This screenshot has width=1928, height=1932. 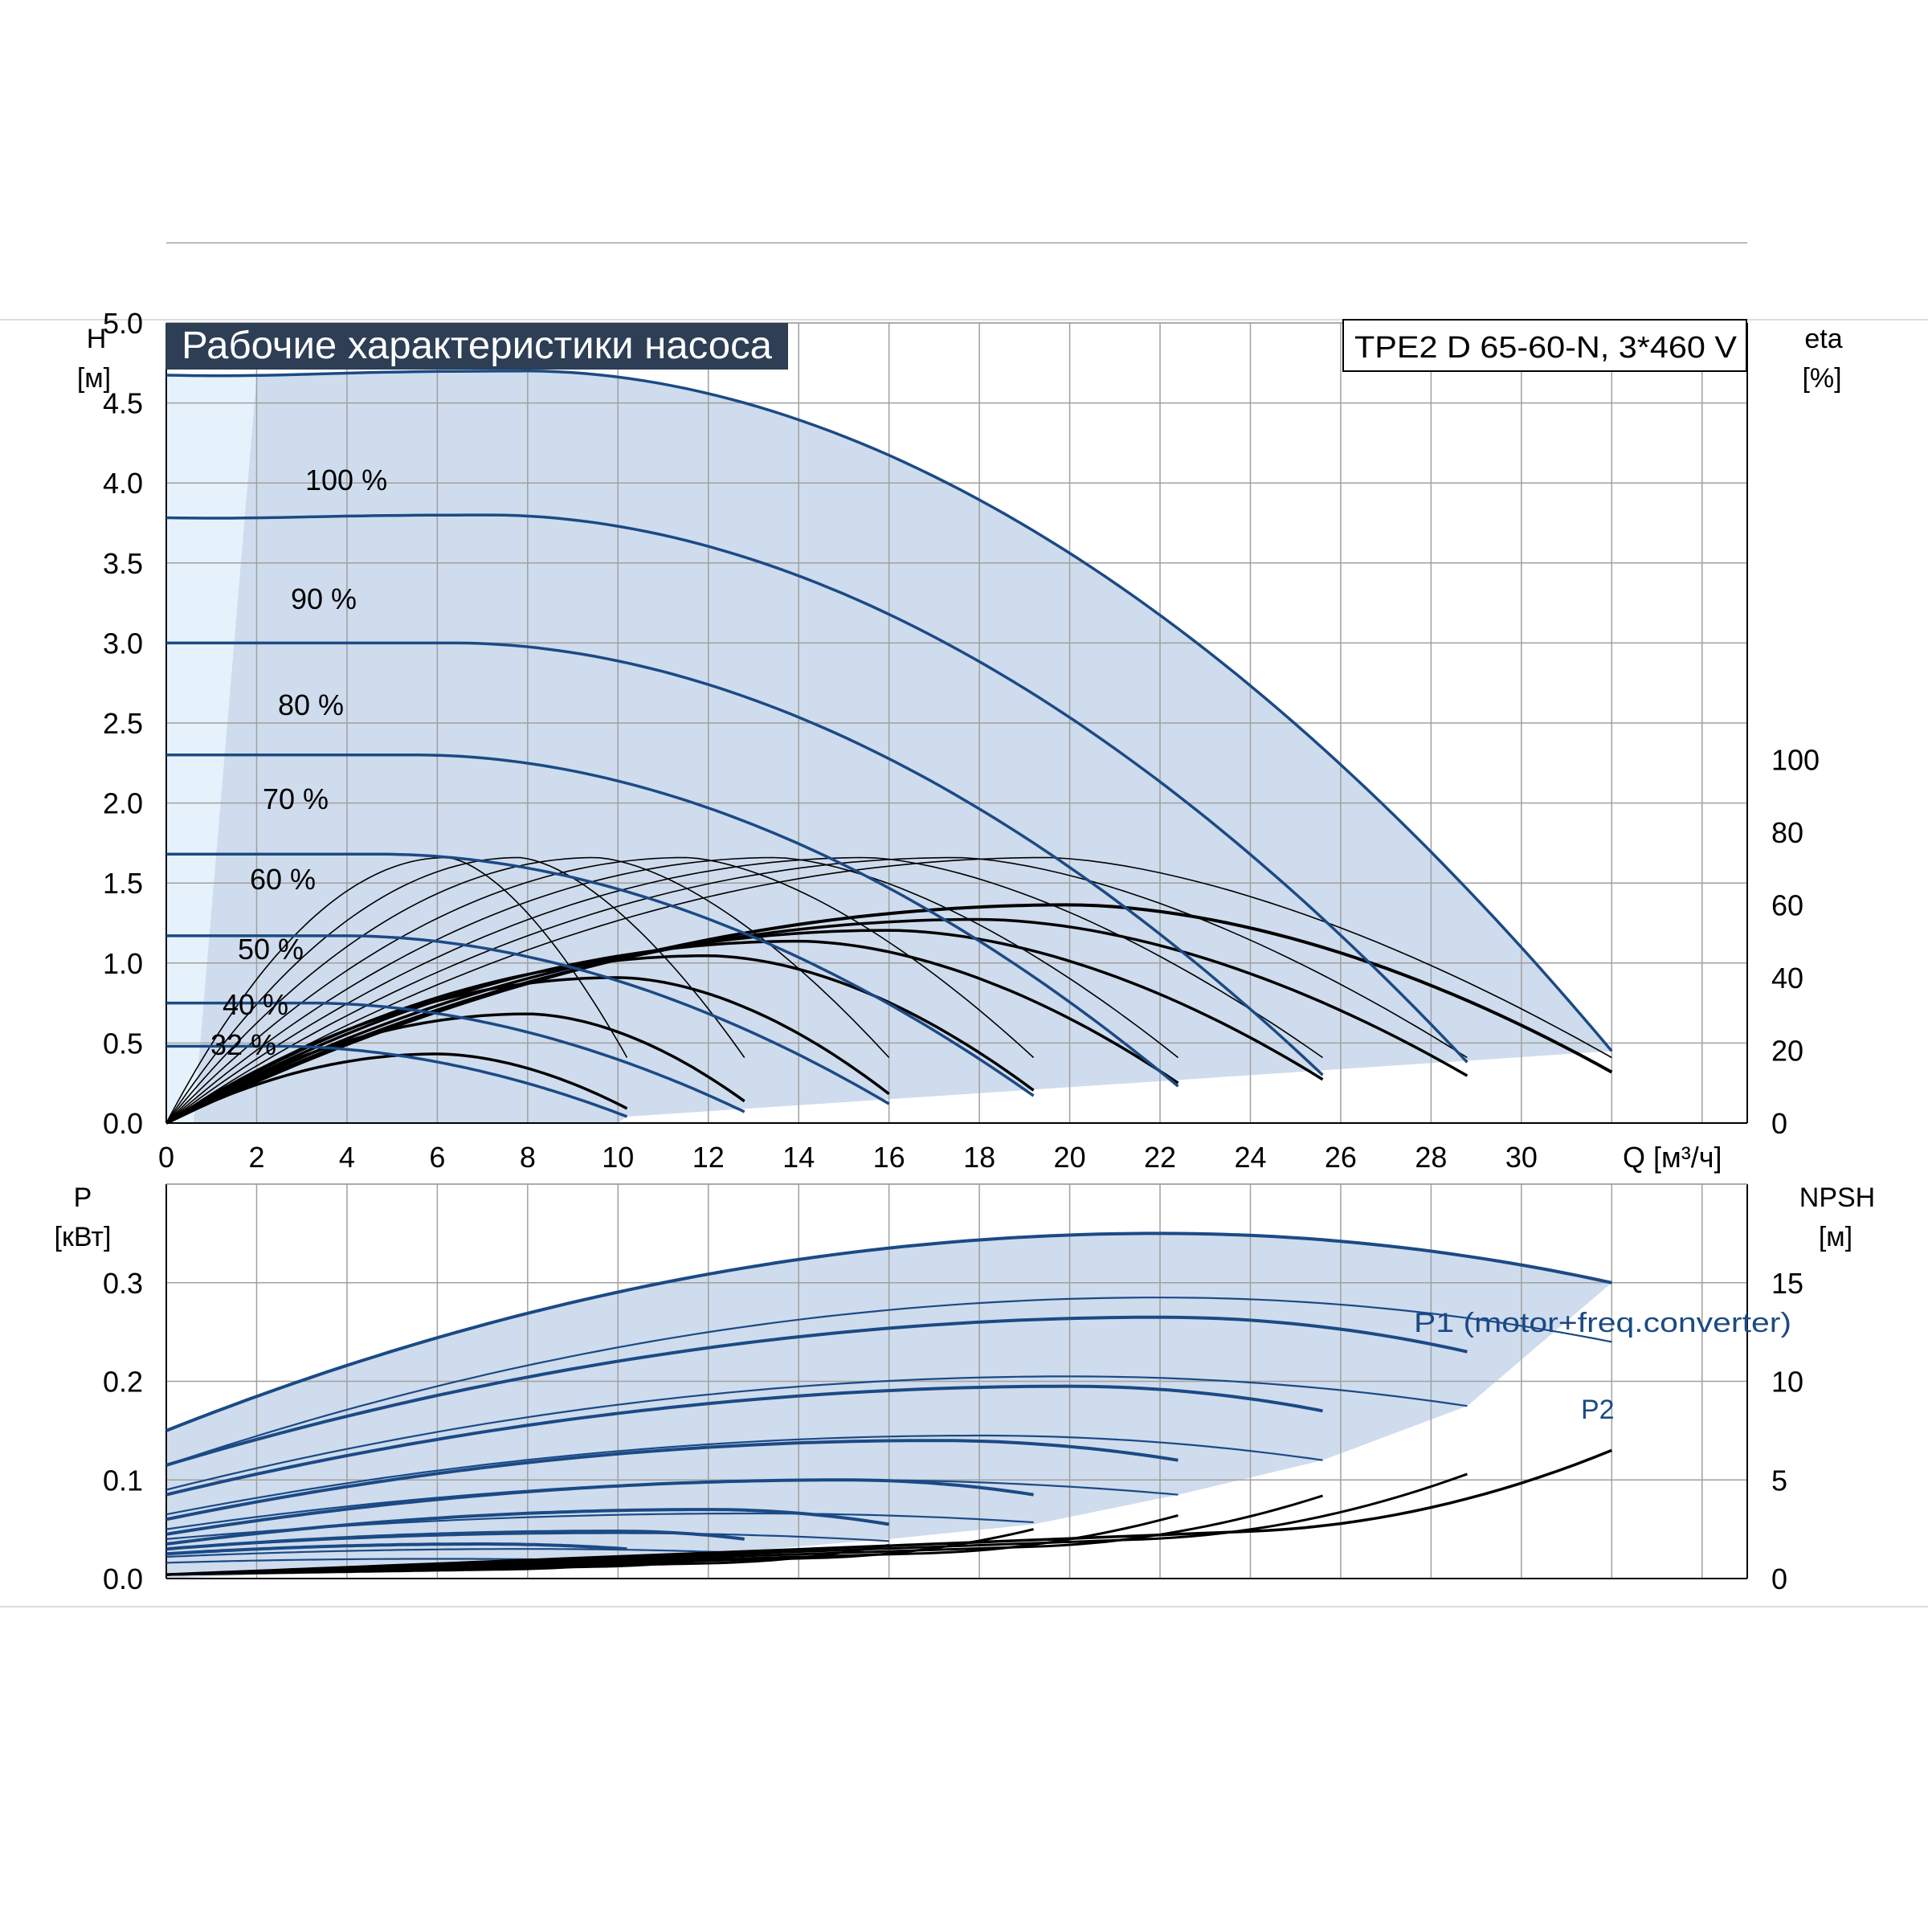 I want to click on y-tick-label: 2.0, so click(x=123, y=804).